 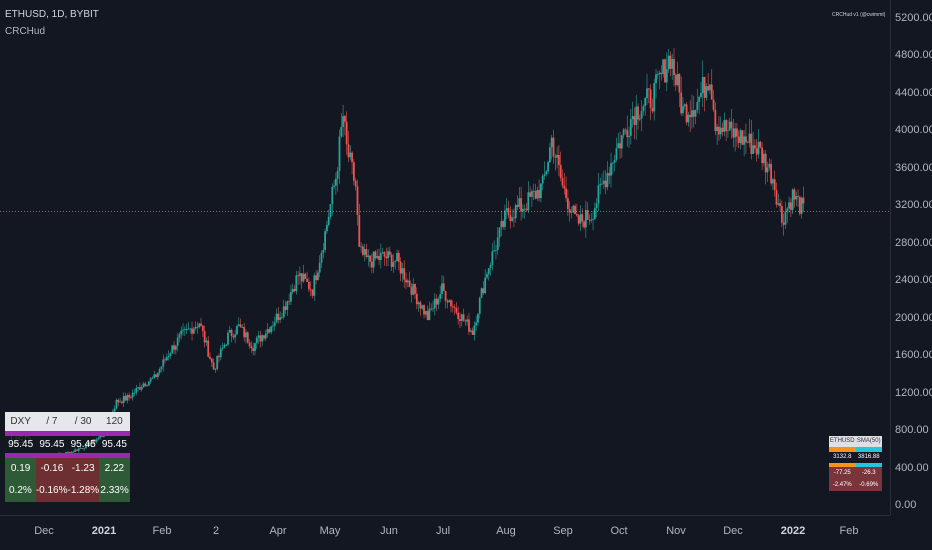 I want to click on time-tick-label: Feb, so click(x=849, y=531).